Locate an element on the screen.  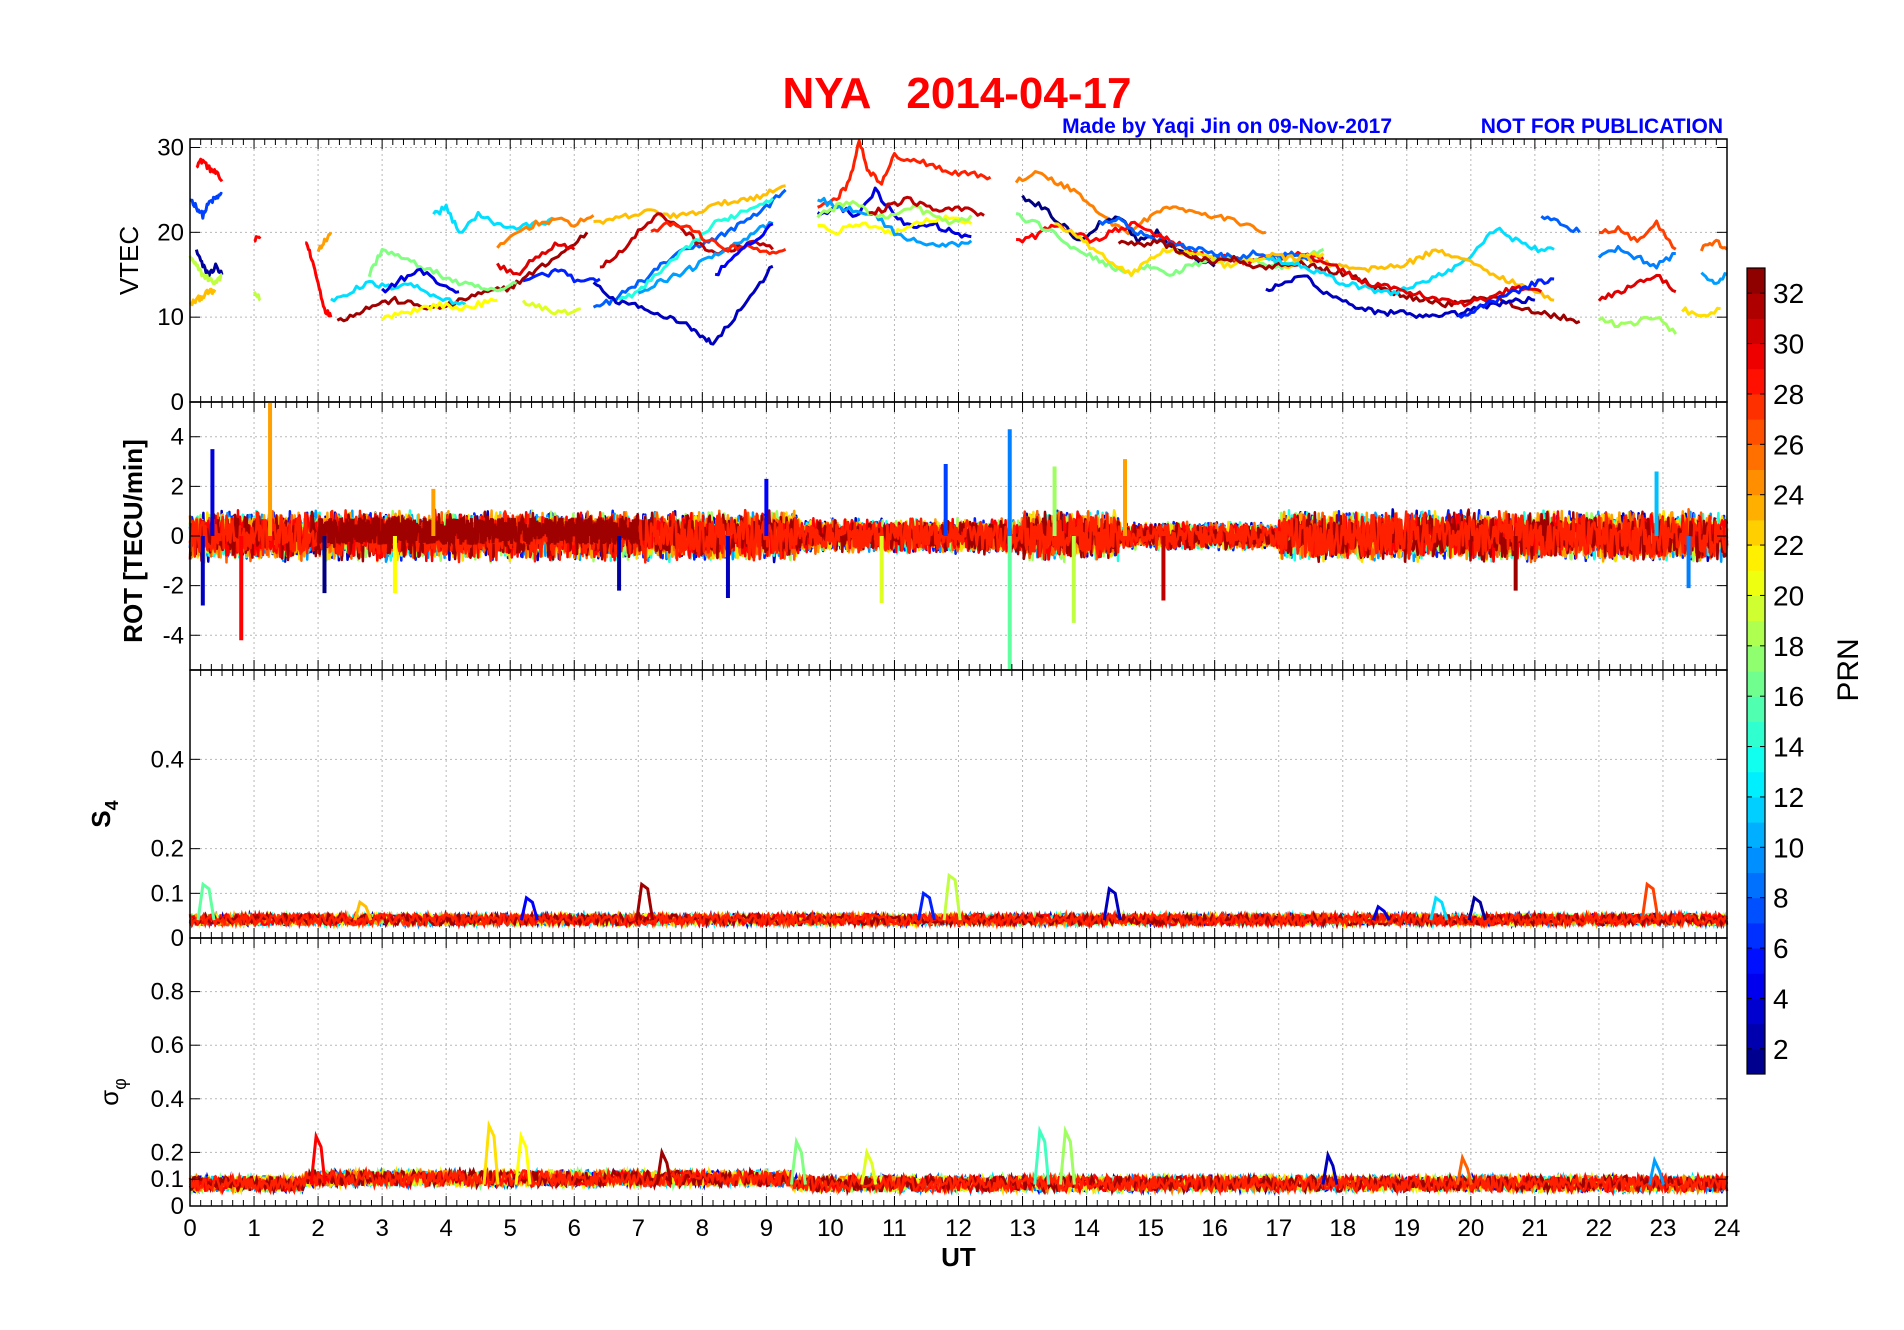
vtec-prn-14-line is located at coordinates (696, 249).